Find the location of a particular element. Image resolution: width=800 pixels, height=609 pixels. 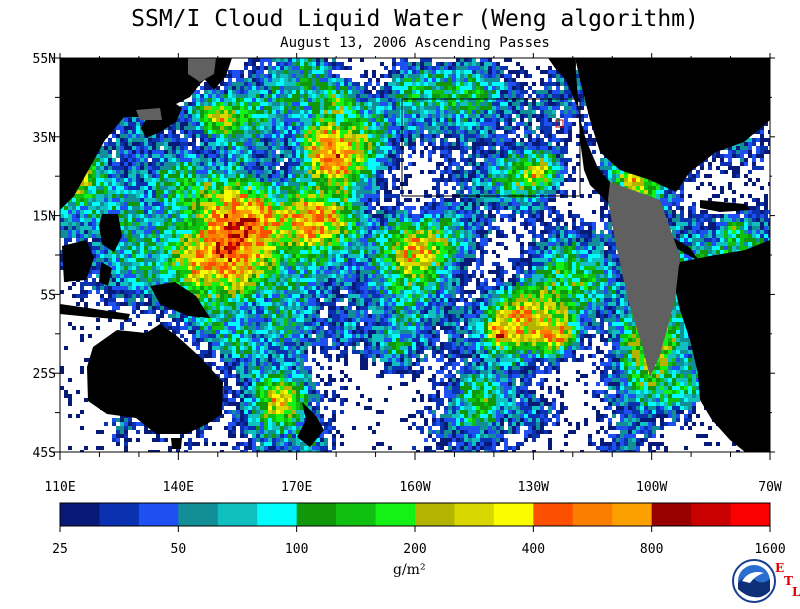

lon-label: 110E is located at coordinates (59, 487).